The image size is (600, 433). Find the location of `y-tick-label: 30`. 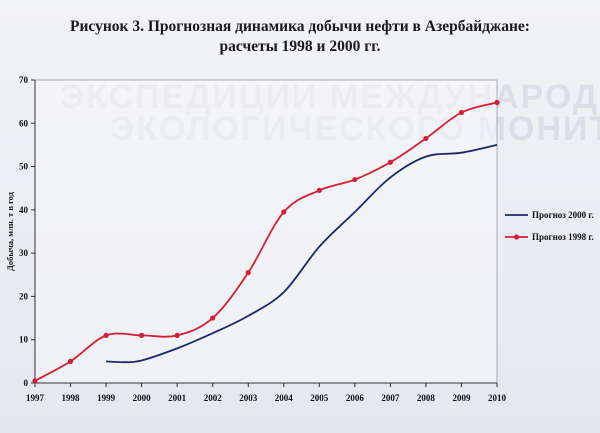

y-tick-label: 30 is located at coordinates (24, 253).